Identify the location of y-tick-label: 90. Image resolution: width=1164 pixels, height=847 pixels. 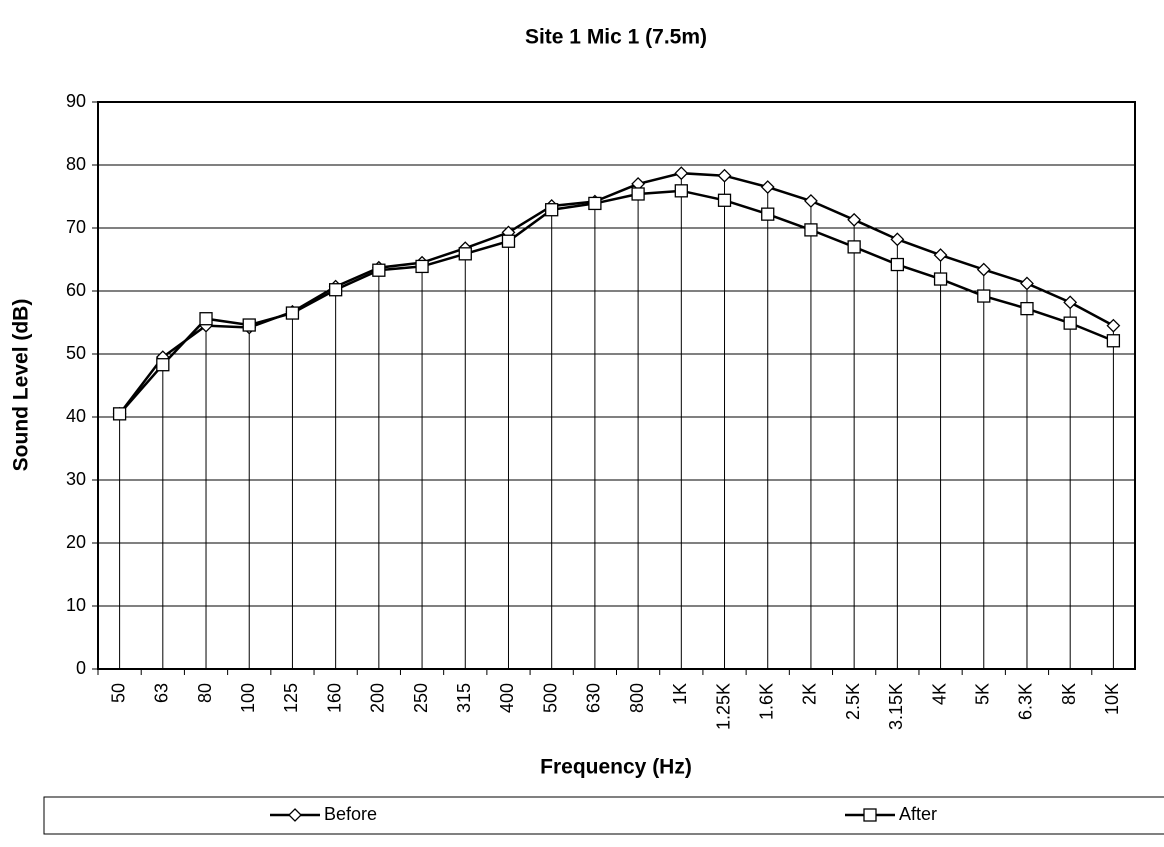
(76, 101).